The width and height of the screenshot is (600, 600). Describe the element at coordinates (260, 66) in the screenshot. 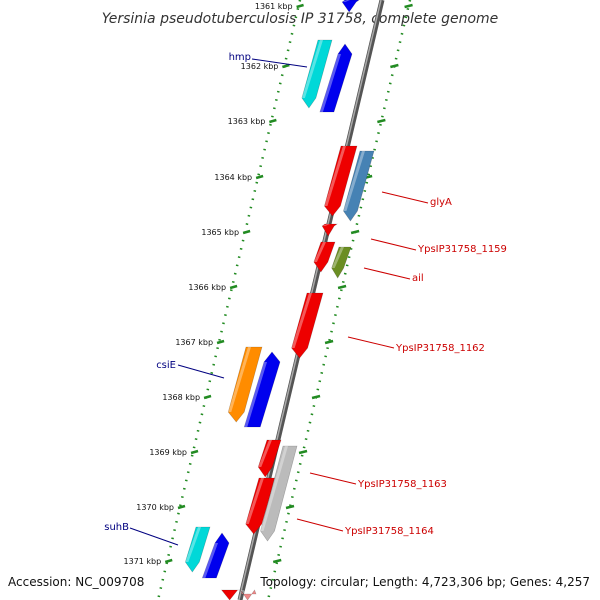

I see `tick-label: 1362 kbp` at that location.